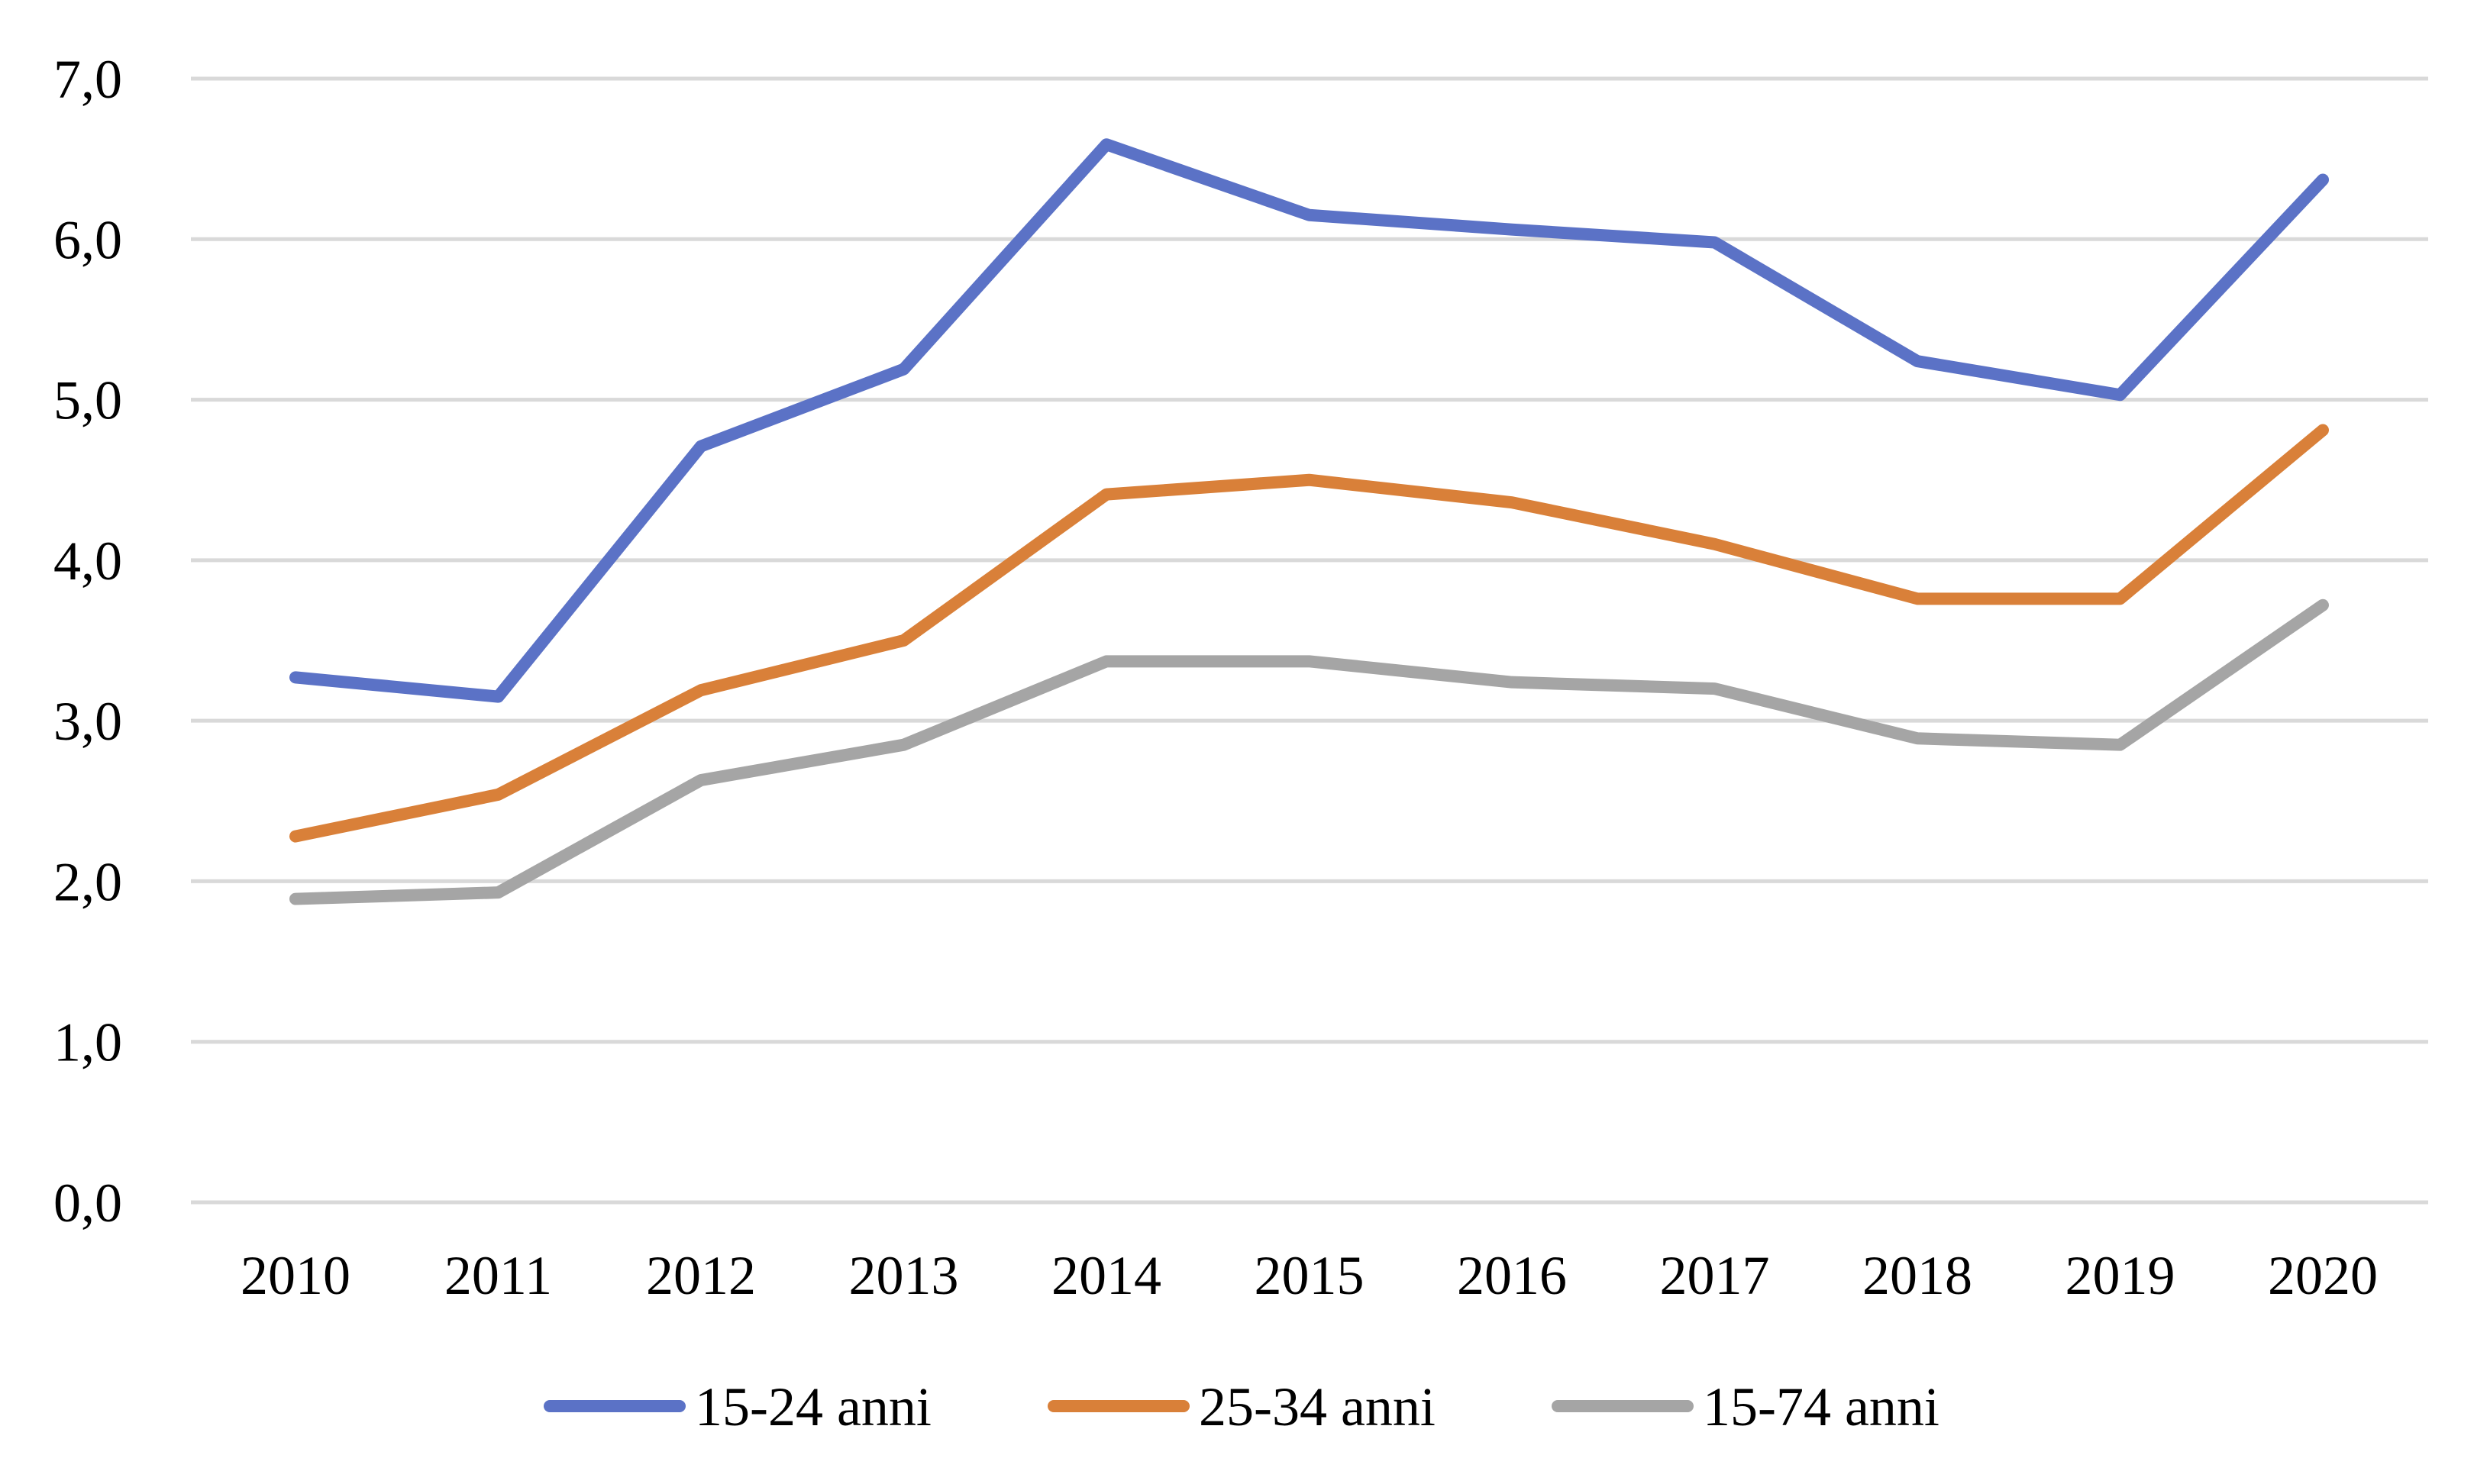  What do you see at coordinates (87, 239) in the screenshot?
I see `y-tick-label: 6,0` at bounding box center [87, 239].